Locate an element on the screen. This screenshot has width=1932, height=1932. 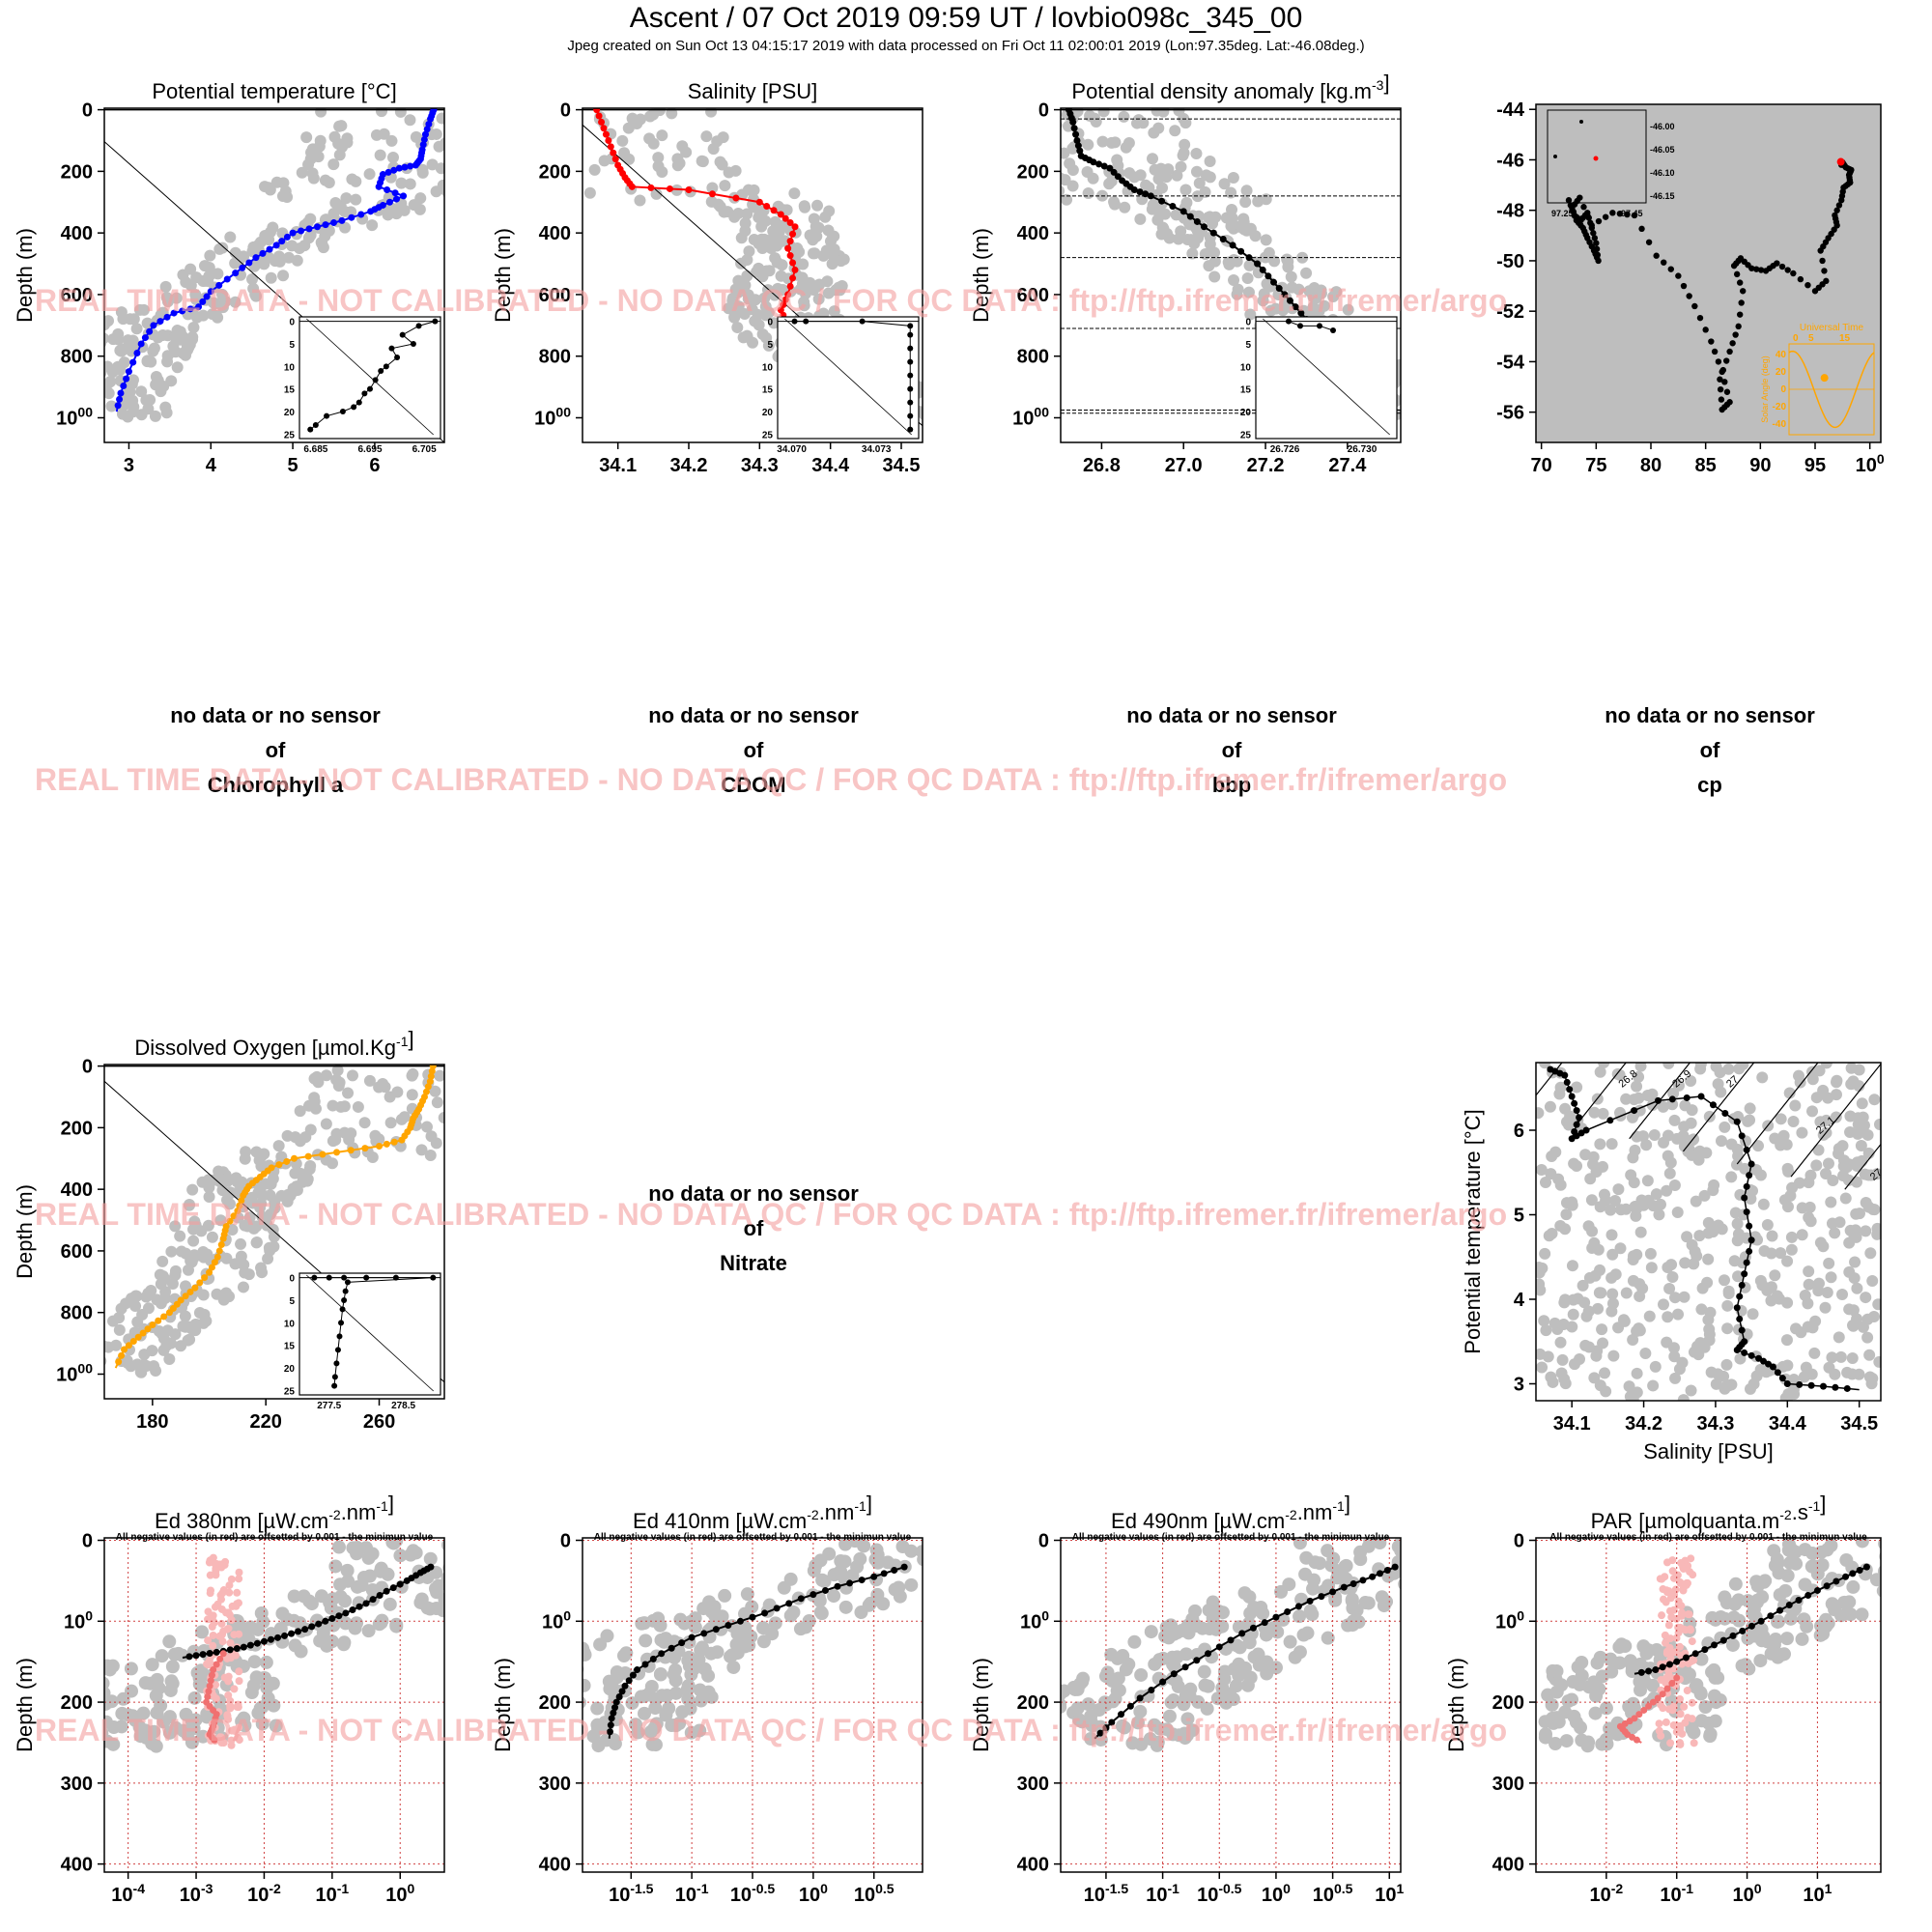
inset-area is located at coordinates (1326, 377).